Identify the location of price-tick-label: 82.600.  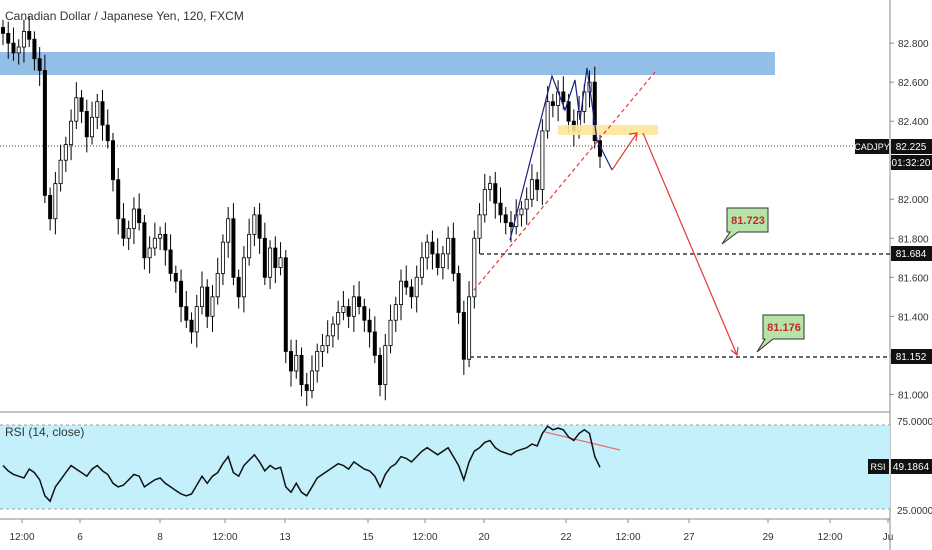
(913, 83).